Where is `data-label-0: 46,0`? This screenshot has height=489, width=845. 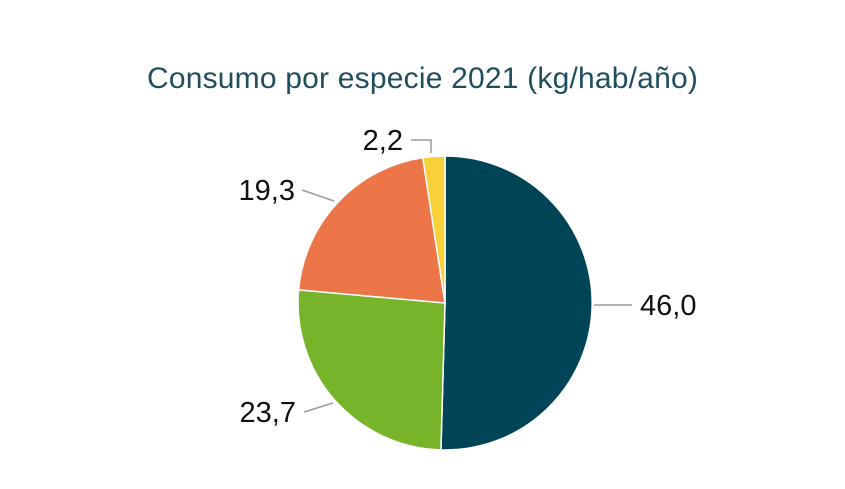
data-label-0: 46,0 is located at coordinates (668, 306).